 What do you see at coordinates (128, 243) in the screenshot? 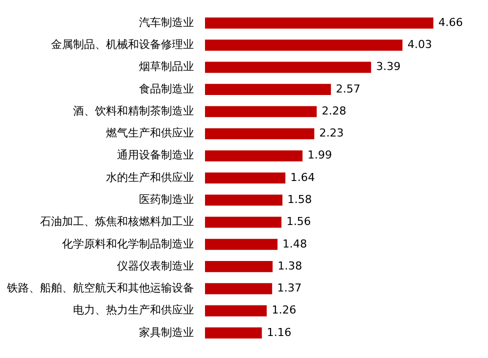
I see `y-tick-label: 化学原料和化学制品制造业` at bounding box center [128, 243].